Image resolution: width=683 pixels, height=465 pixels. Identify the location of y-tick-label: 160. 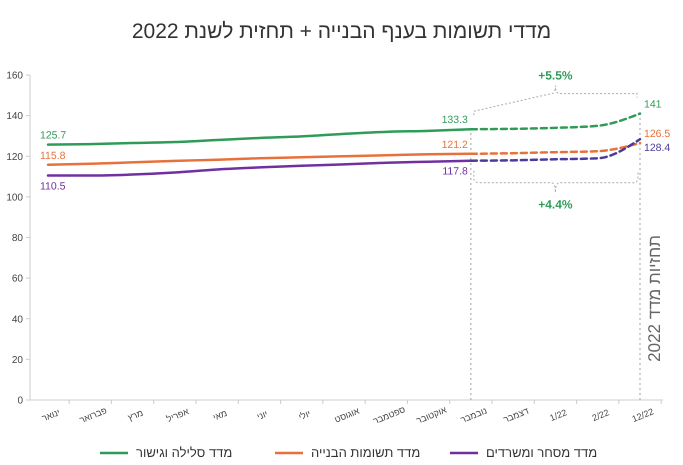
(15, 76).